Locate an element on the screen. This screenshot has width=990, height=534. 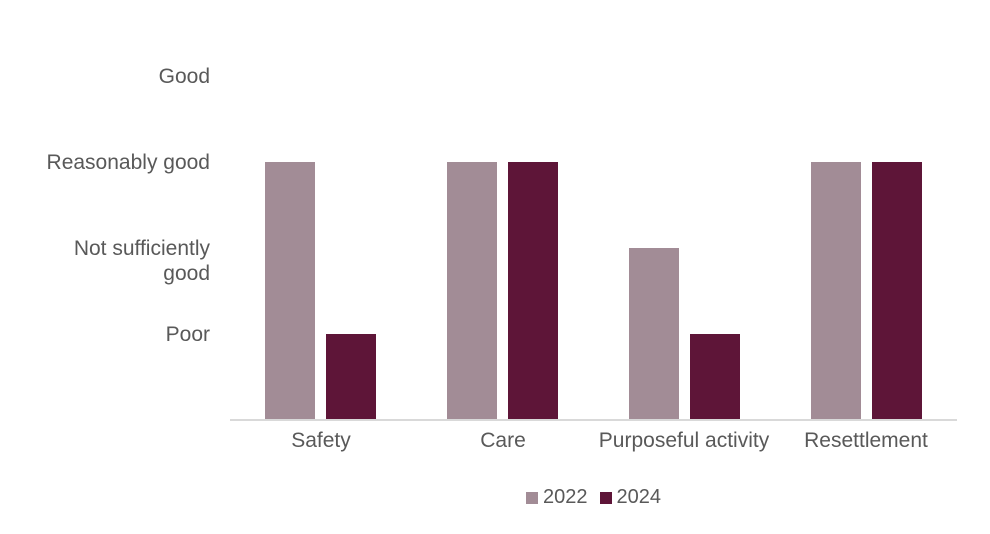
x-tick-label-care: Care is located at coordinates (503, 440).